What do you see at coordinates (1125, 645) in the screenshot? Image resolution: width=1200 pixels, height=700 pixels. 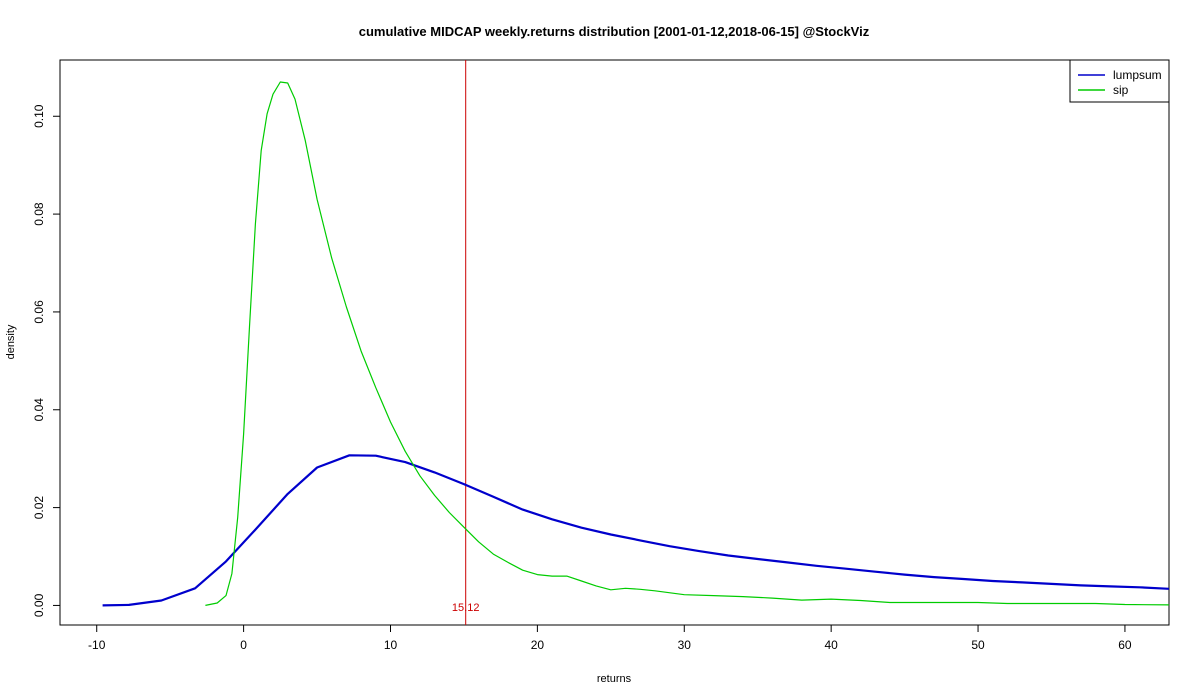 I see `x-tick-label: 60` at bounding box center [1125, 645].